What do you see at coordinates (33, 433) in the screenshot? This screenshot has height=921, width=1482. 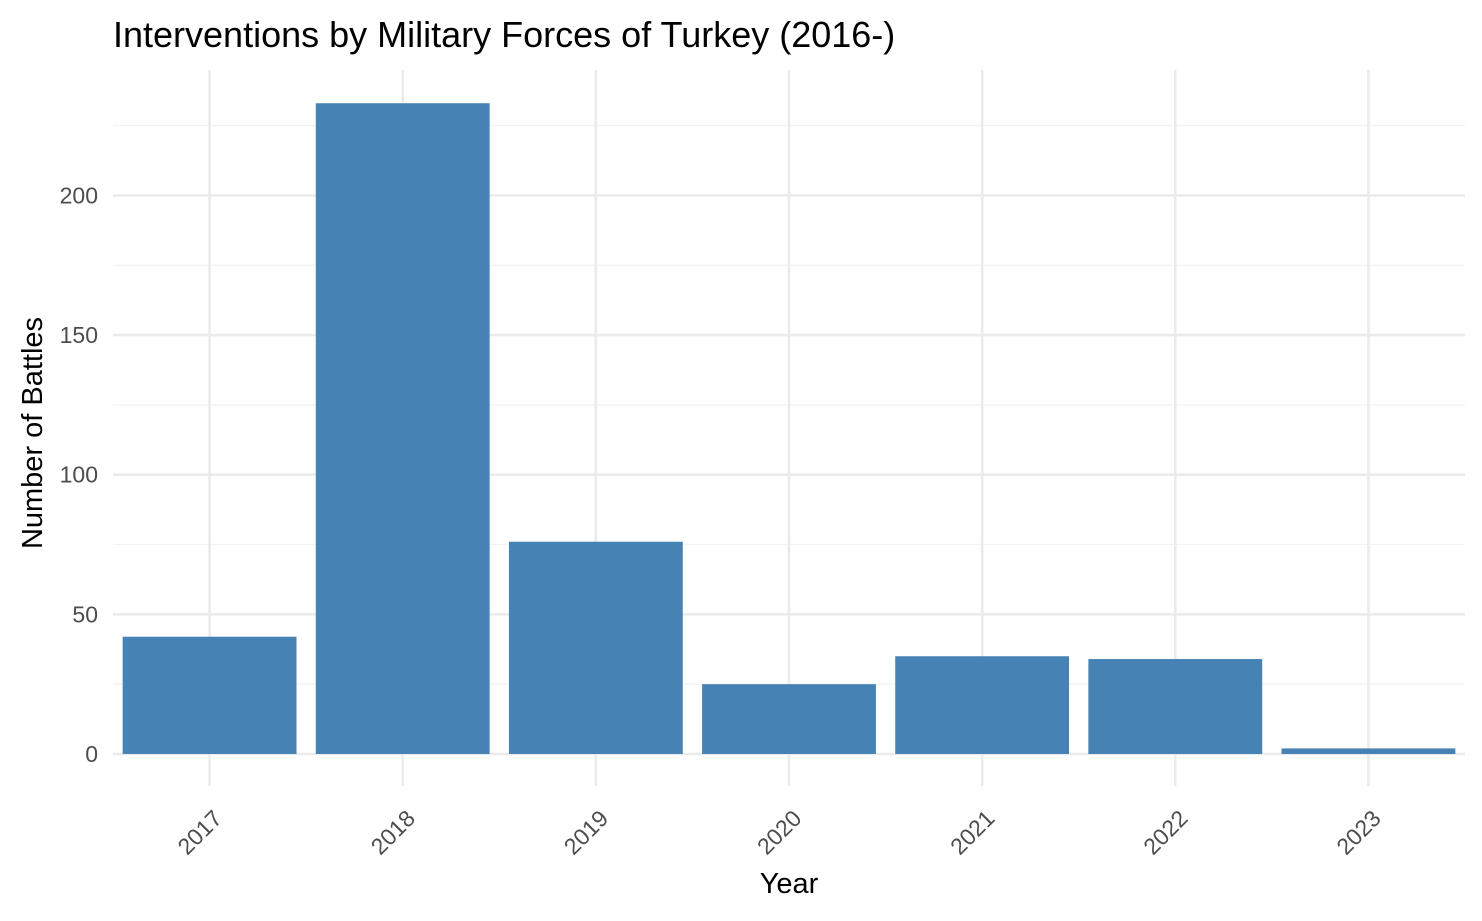 I see `y-axis-title: Number of Battles` at bounding box center [33, 433].